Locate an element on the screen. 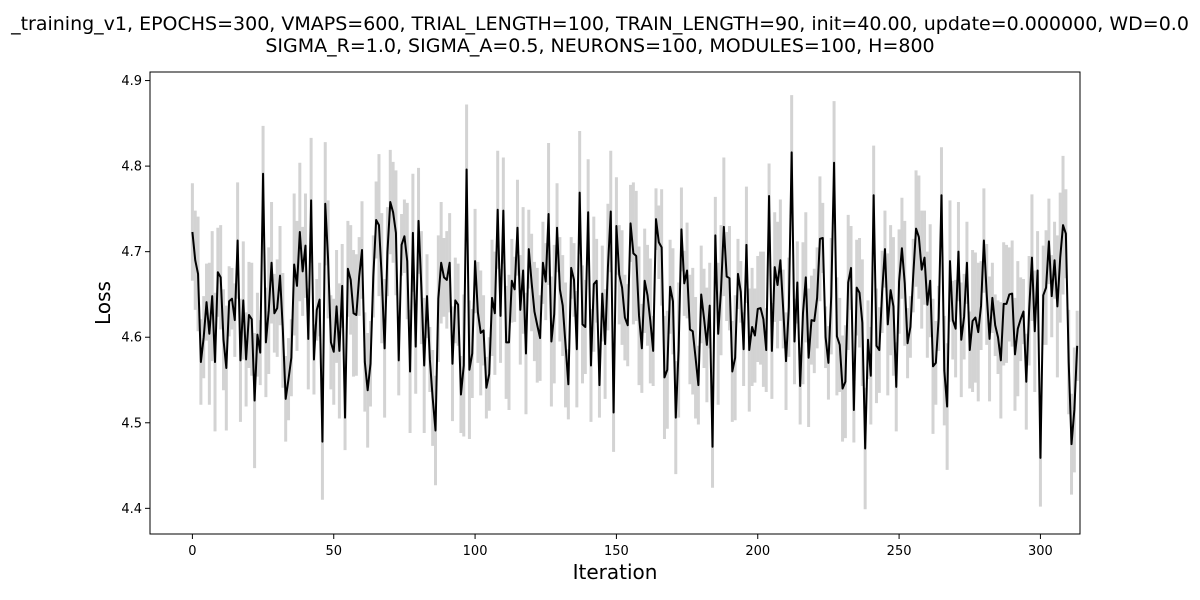 Image resolution: width=1200 pixels, height=600 pixels. x-tick-label: 200 is located at coordinates (757, 551).